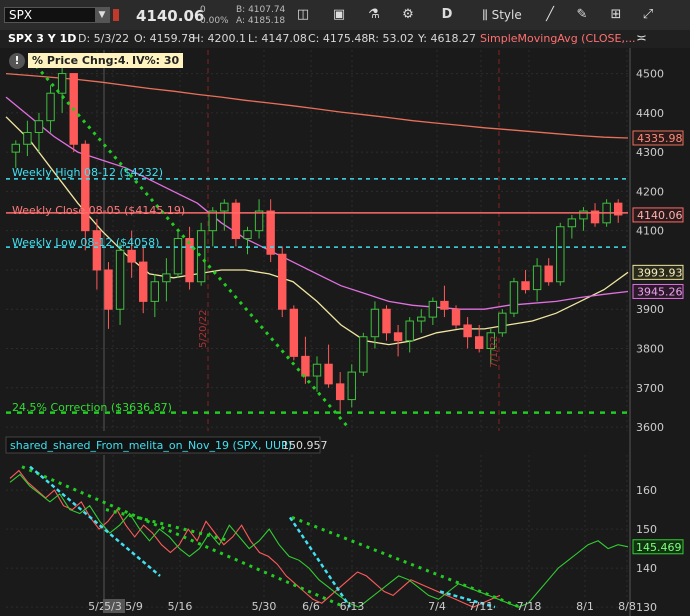 The height and width of the screenshot is (616, 690). I want to click on date-axis-tick-label: 5/16, so click(180, 606).